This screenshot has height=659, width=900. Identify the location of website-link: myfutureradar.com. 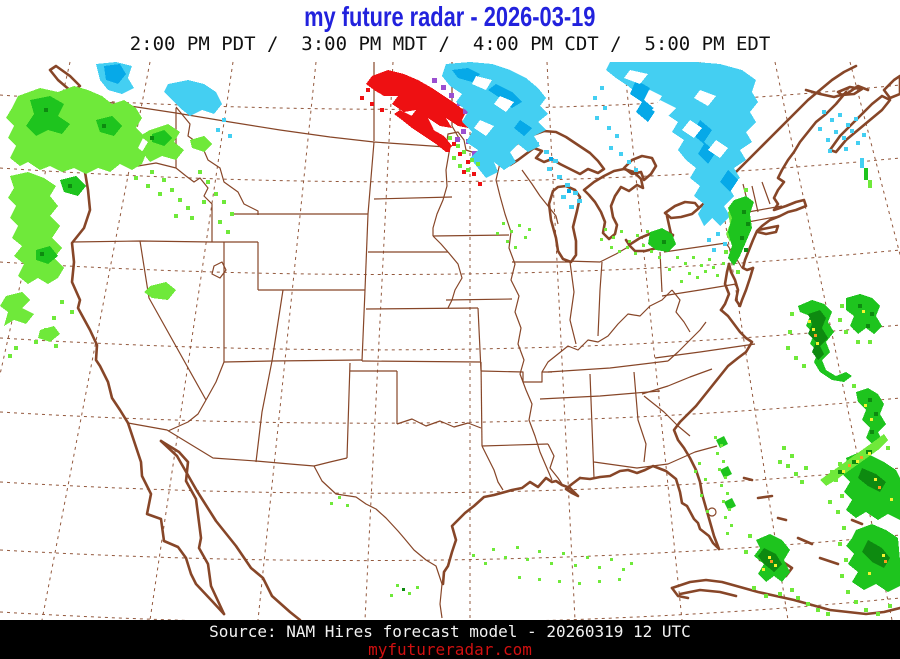
(450, 649).